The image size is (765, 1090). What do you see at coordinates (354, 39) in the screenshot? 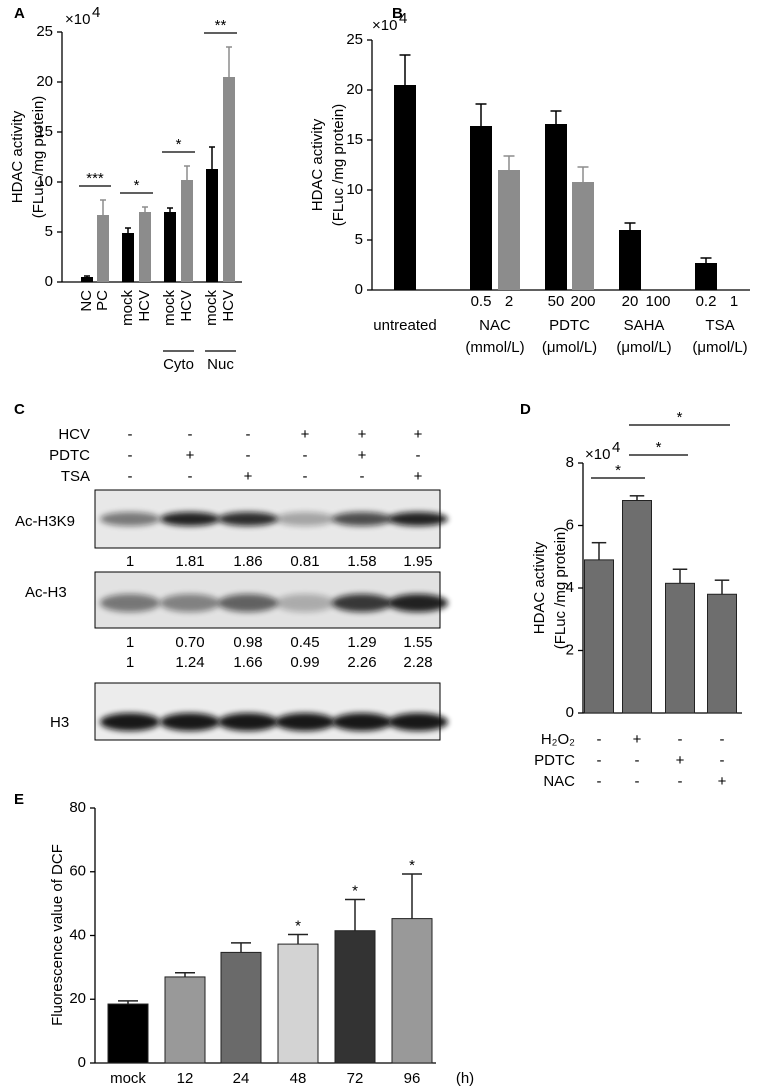
I see `y-tick-label: 25` at bounding box center [354, 39].